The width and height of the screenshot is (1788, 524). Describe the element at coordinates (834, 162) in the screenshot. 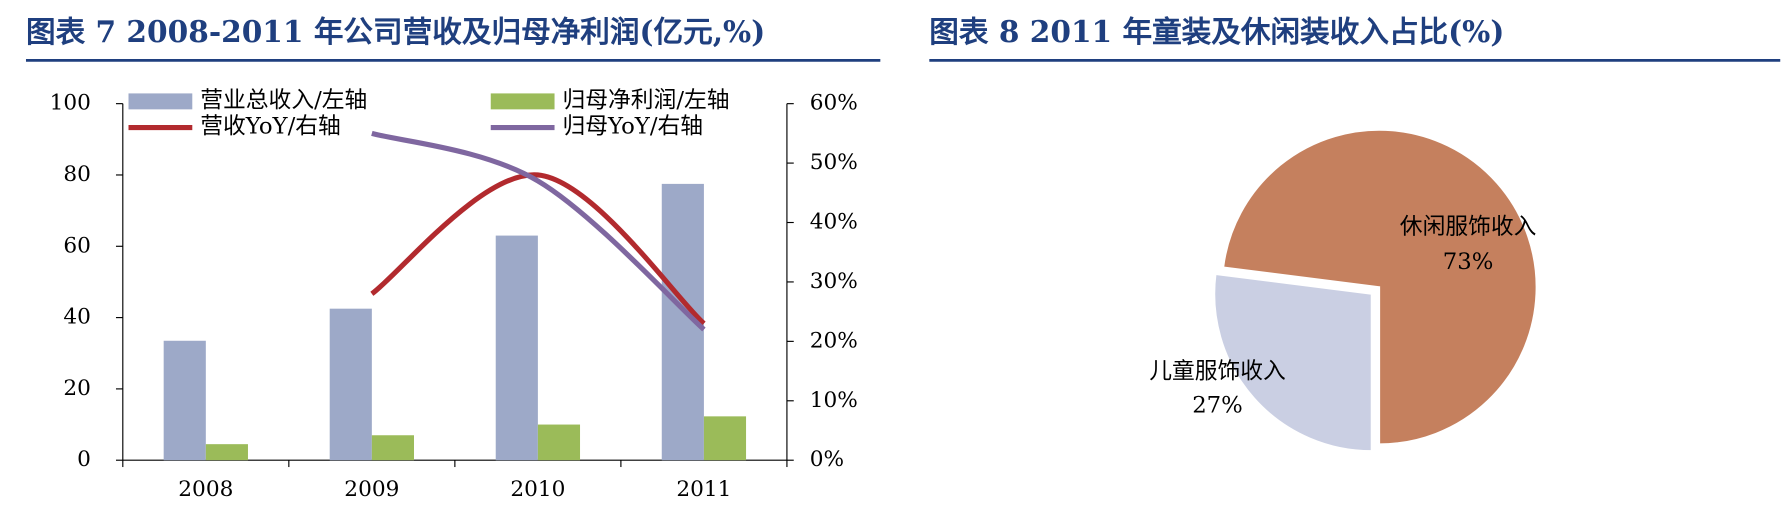

I see `y2-tick-label: 50%` at that location.